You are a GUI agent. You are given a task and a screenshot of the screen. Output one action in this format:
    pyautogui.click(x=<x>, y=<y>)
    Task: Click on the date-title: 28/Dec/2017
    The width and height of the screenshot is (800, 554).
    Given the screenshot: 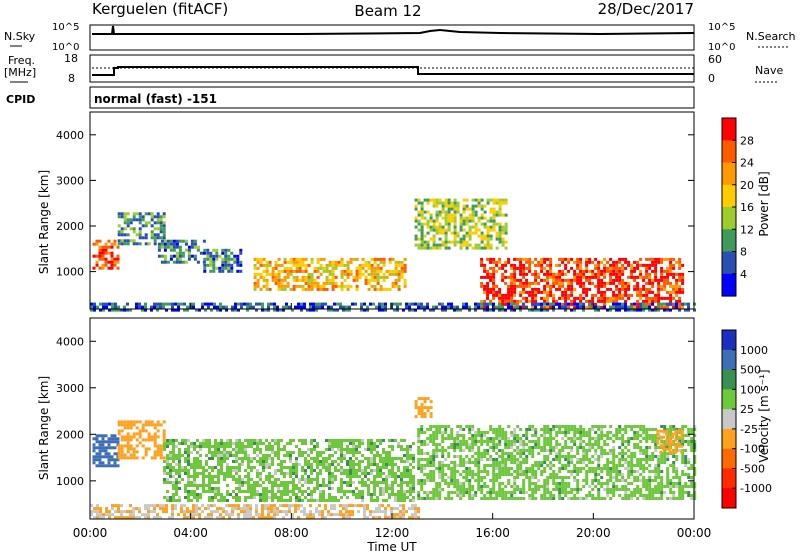 What is the action you would take?
    pyautogui.click(x=646, y=9)
    